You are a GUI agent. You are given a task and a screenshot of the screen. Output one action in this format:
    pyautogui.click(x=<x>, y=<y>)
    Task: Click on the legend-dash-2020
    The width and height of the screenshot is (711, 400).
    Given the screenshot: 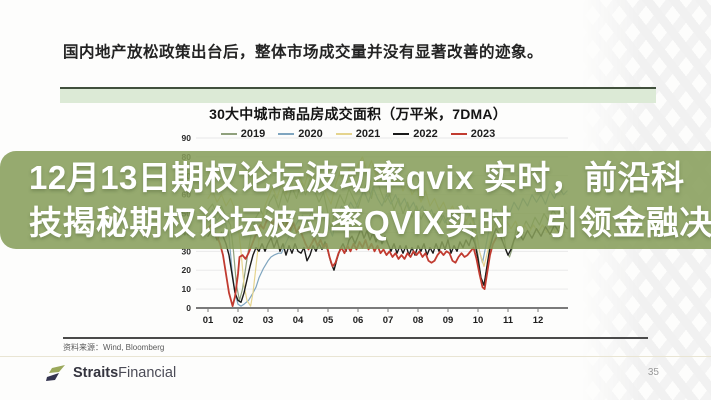 What is the action you would take?
    pyautogui.click(x=286, y=134)
    